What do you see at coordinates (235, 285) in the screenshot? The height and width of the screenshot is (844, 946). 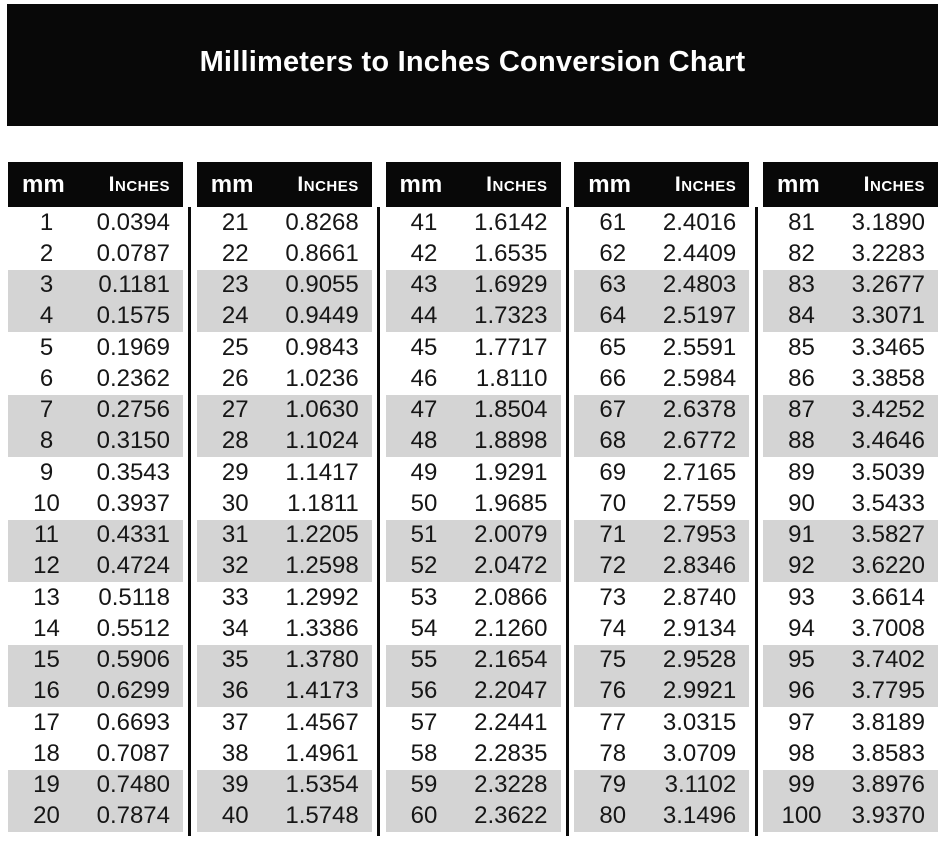 I see `mm-value: 23` at bounding box center [235, 285].